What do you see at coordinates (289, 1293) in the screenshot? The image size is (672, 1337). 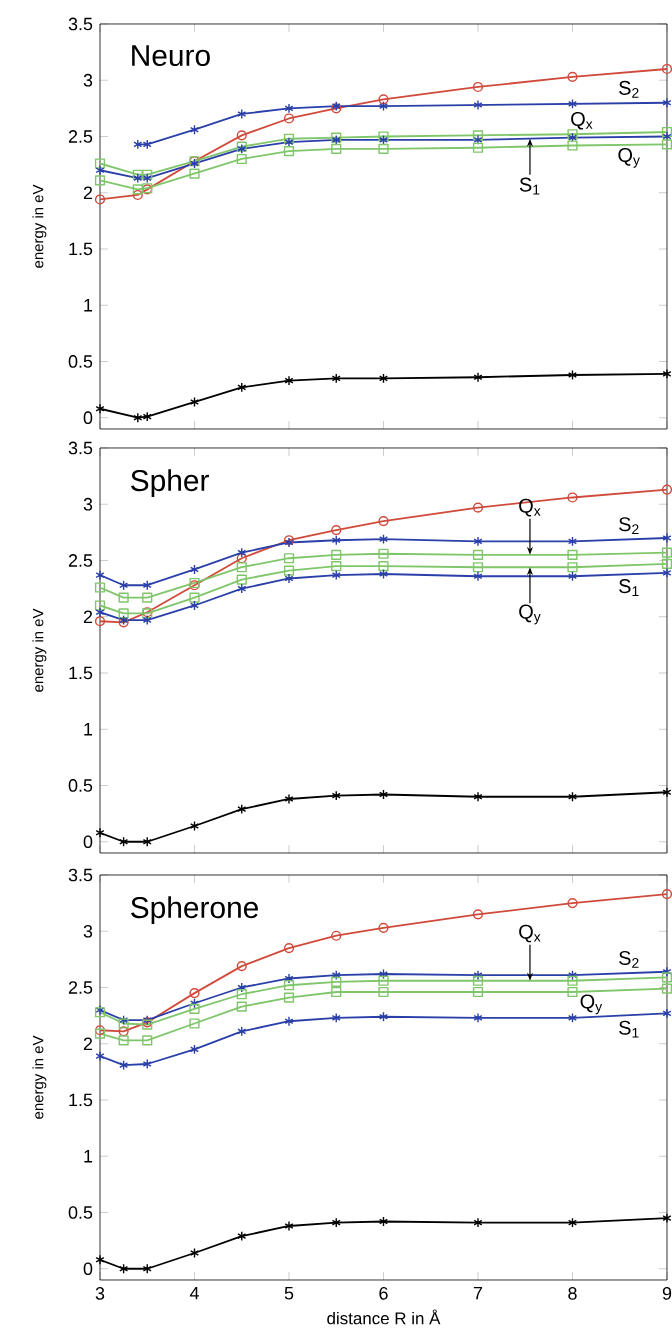 I see `x-tick-label: 5` at bounding box center [289, 1293].